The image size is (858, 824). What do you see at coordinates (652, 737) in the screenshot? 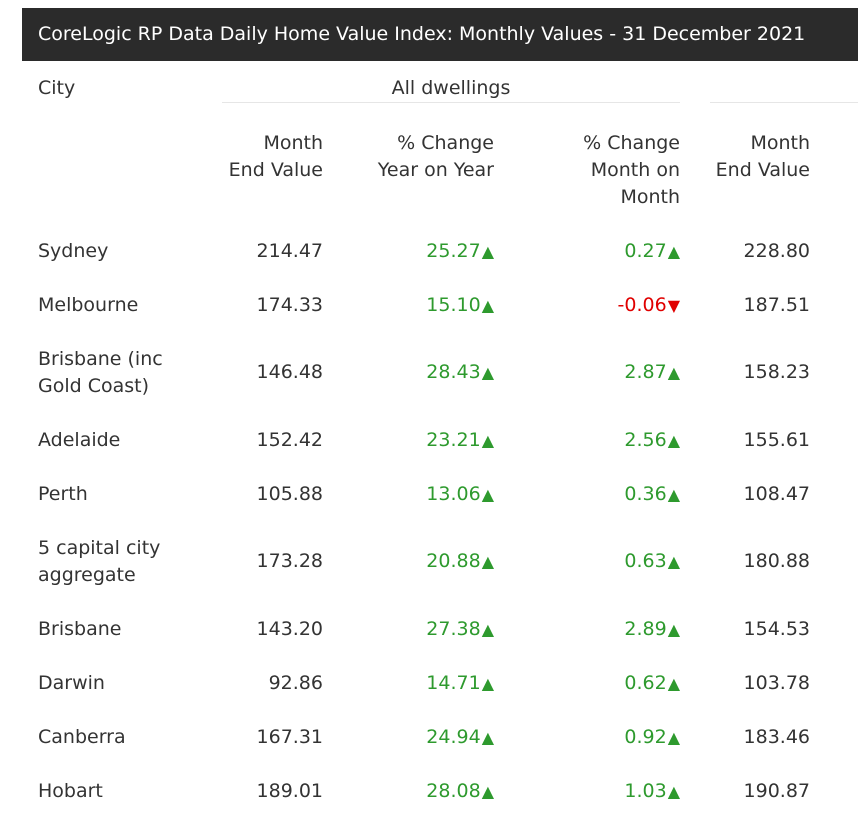
I see `mom-change-cell: 0.92▲` at bounding box center [652, 737].